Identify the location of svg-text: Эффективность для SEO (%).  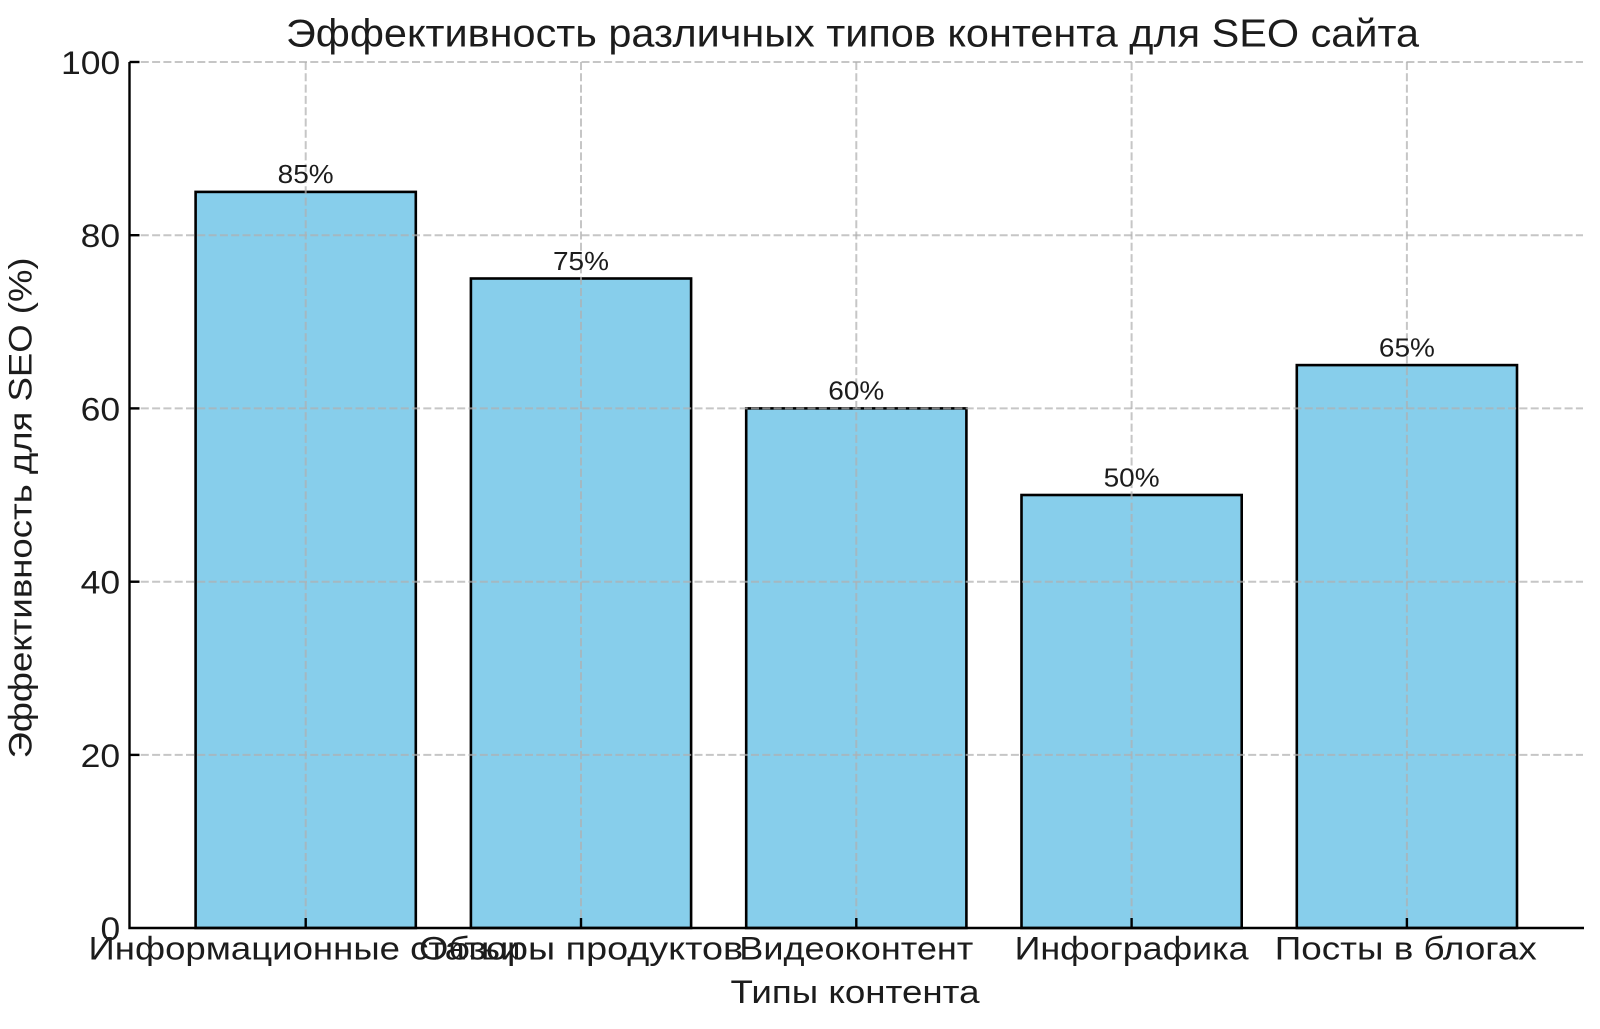
(21, 507).